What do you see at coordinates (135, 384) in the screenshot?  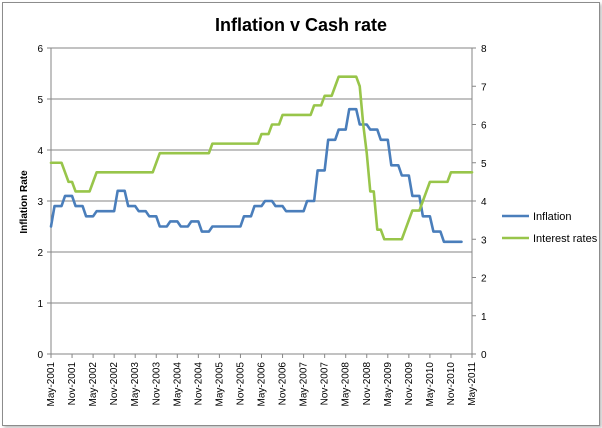 I see `x-tick-label: May-2003` at bounding box center [135, 384].